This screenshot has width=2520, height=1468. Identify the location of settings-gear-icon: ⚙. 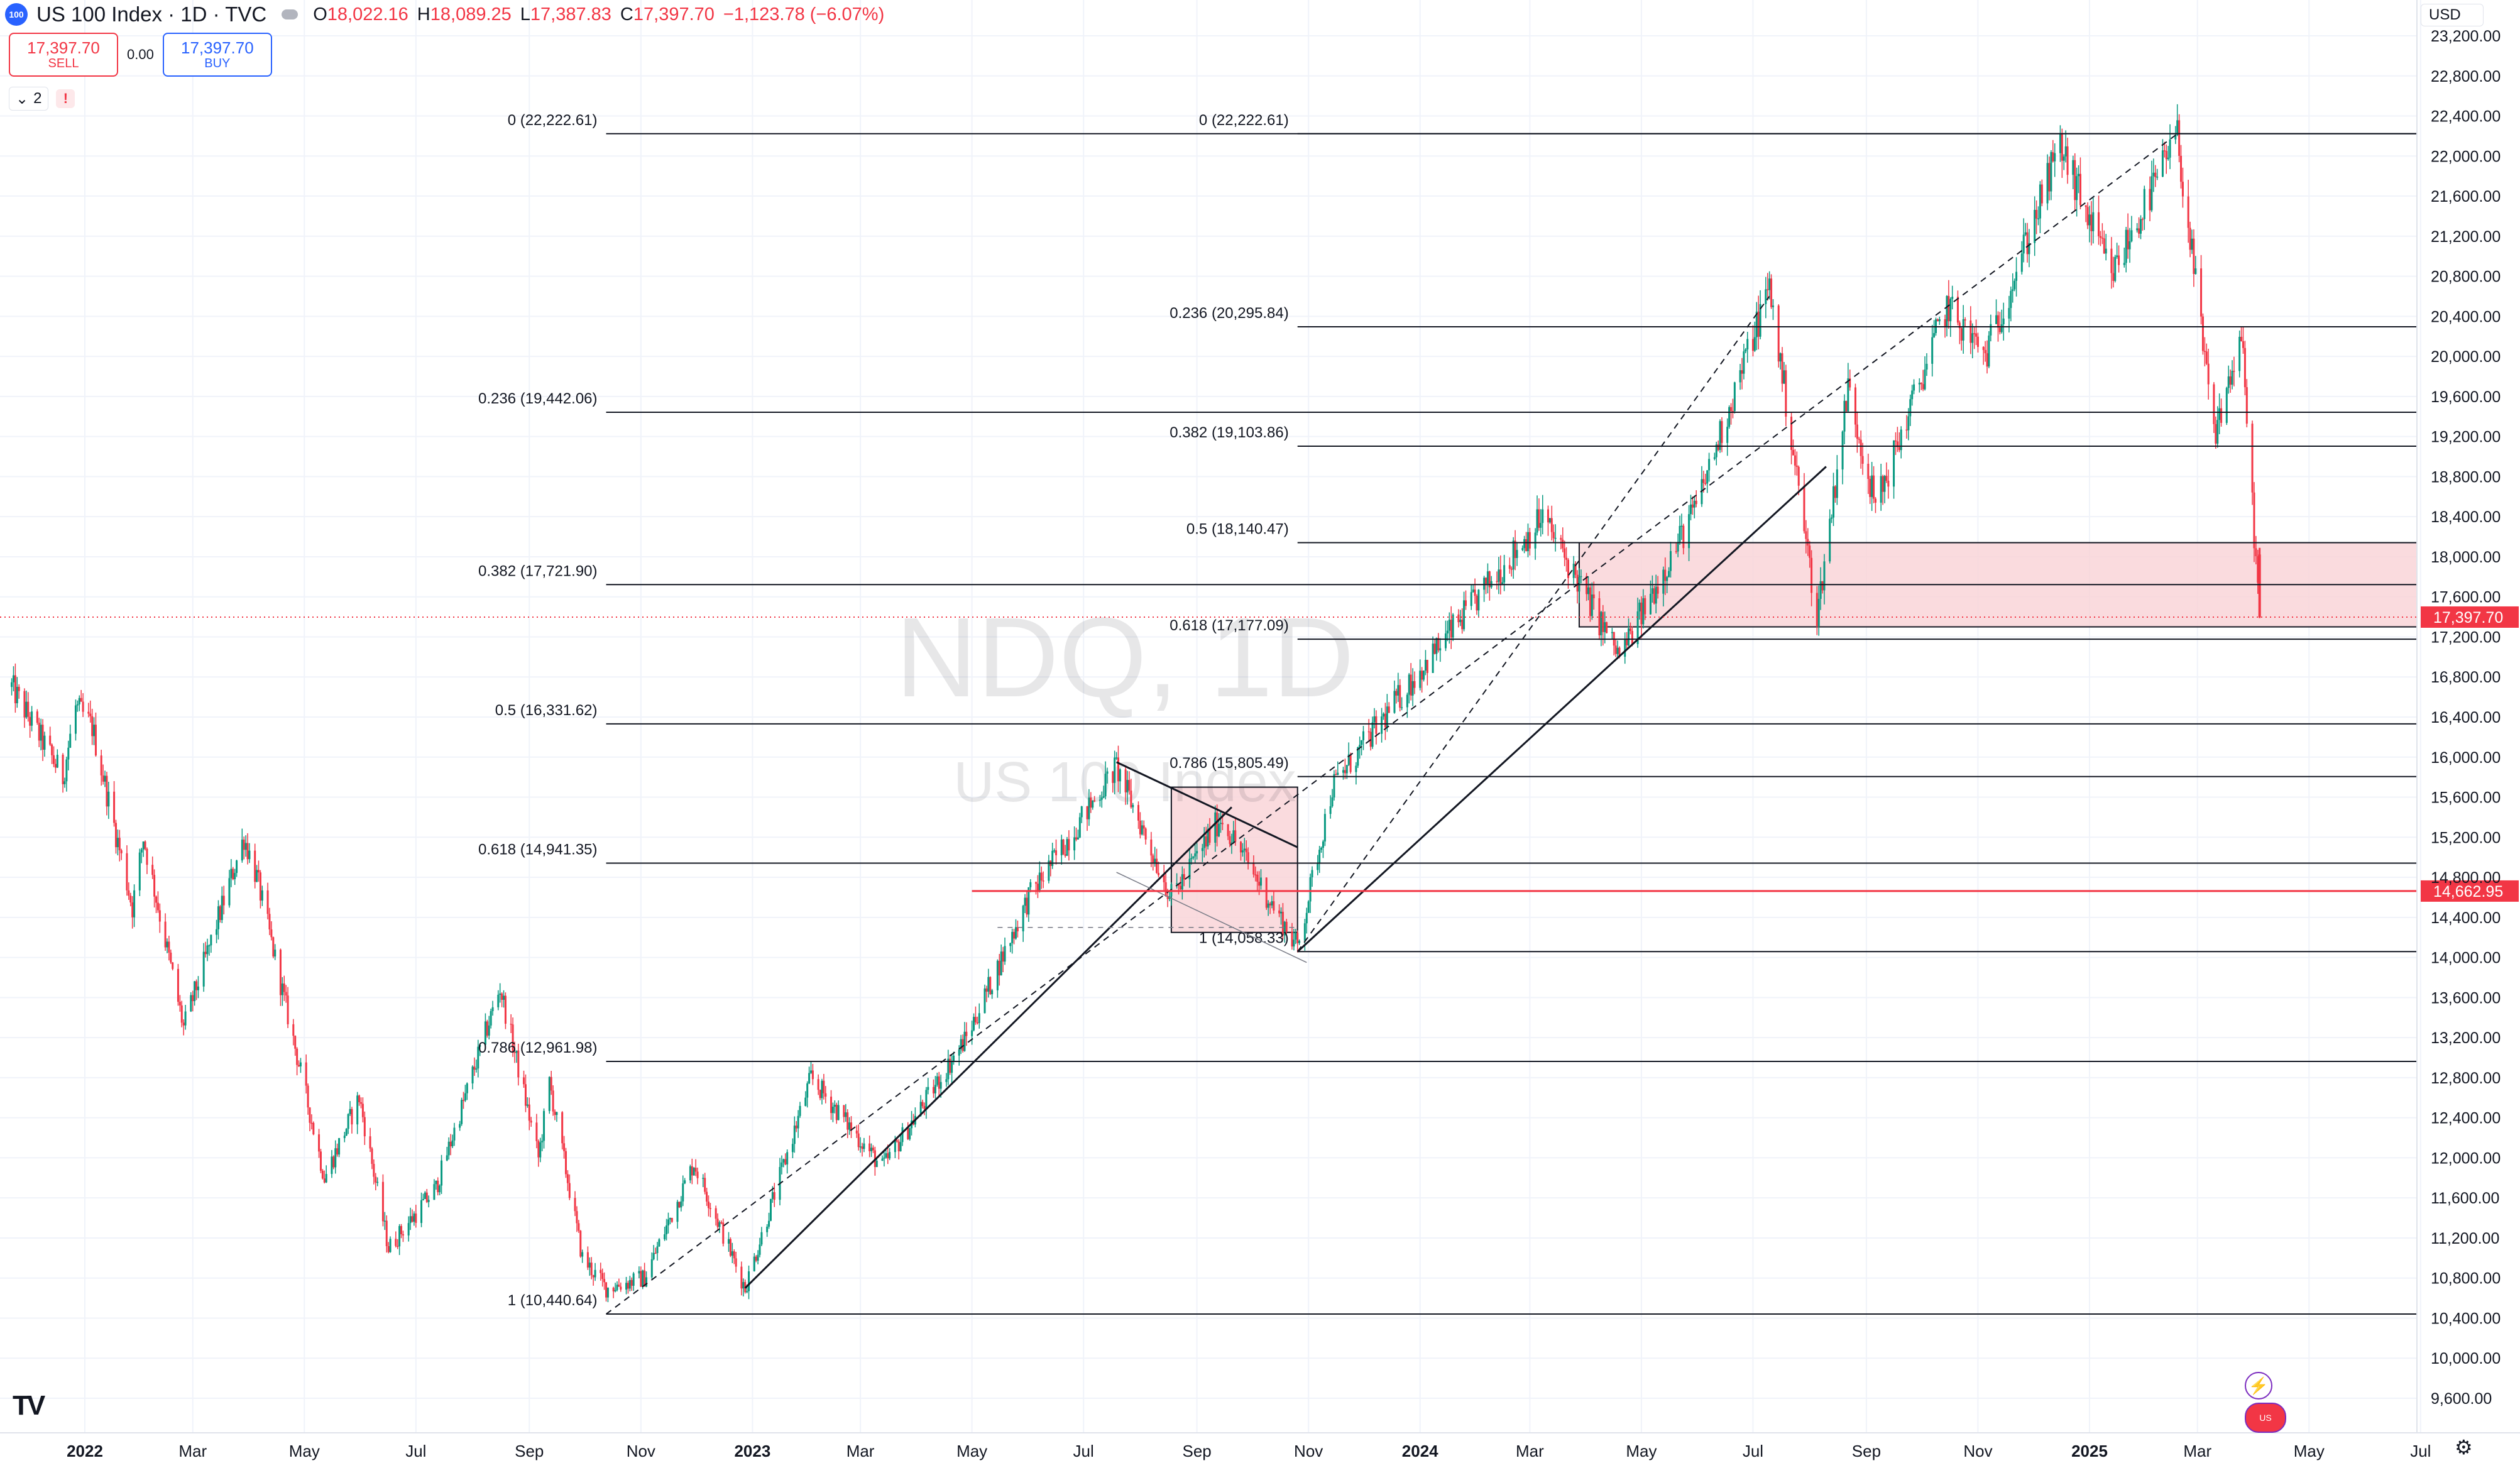
(2464, 1447).